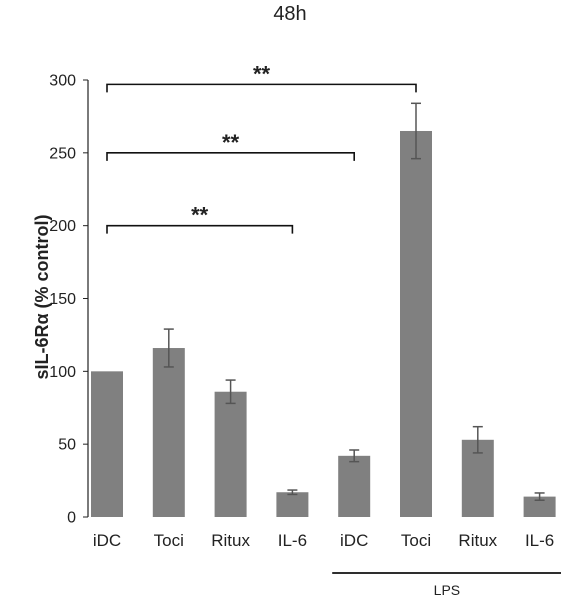 The width and height of the screenshot is (561, 605). I want to click on significance-bracket-1: **, so click(200, 218).